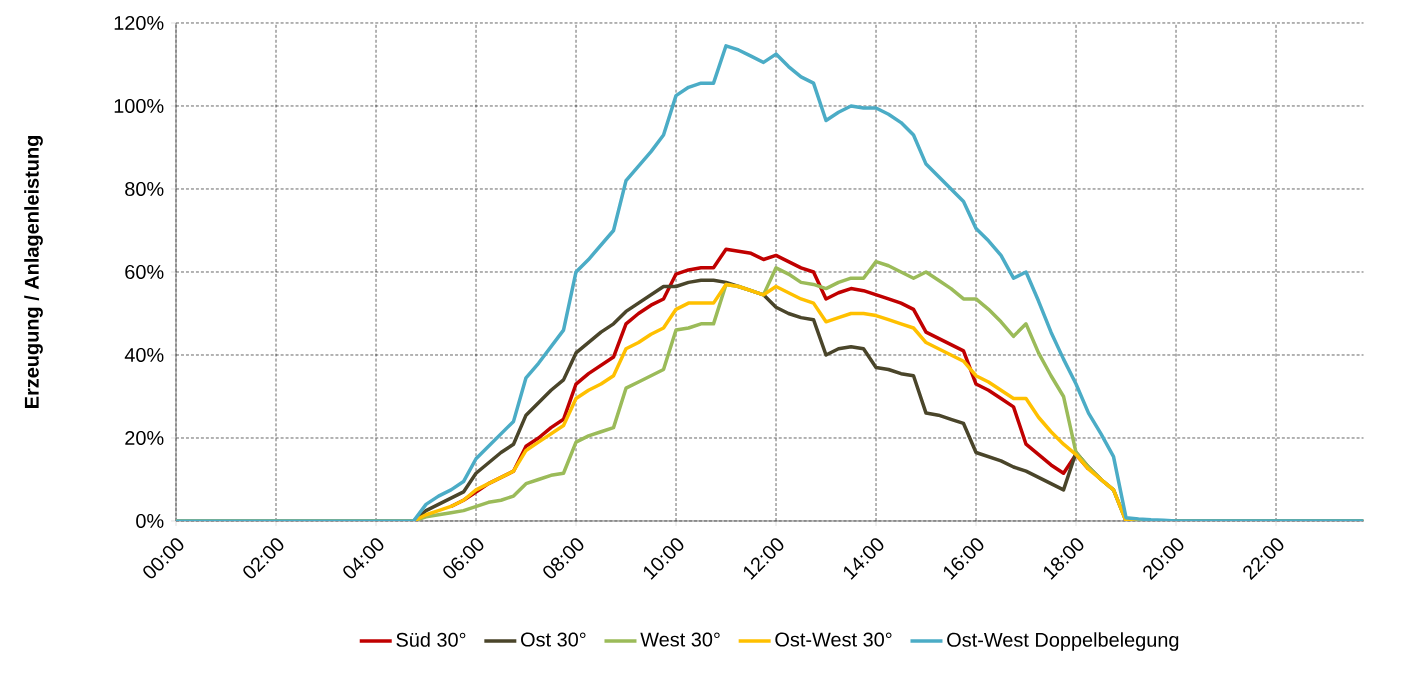 Image resolution: width=1403 pixels, height=690 pixels. Describe the element at coordinates (431, 639) in the screenshot. I see `legend-label: Süd 30°` at that location.